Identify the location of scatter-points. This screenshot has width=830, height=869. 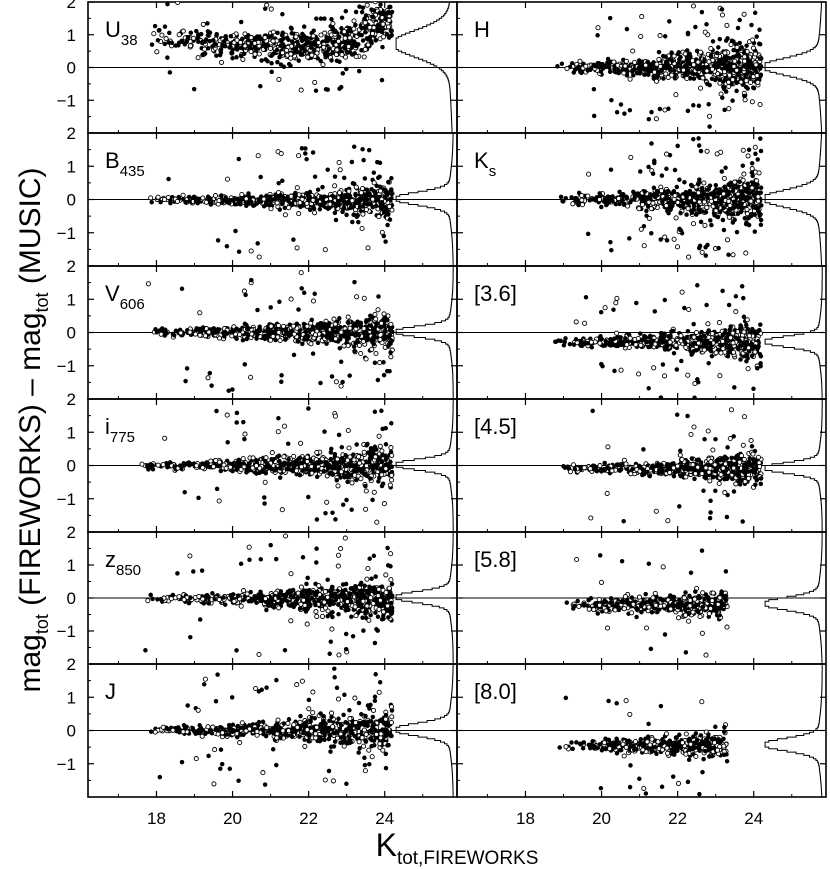
(272, 46).